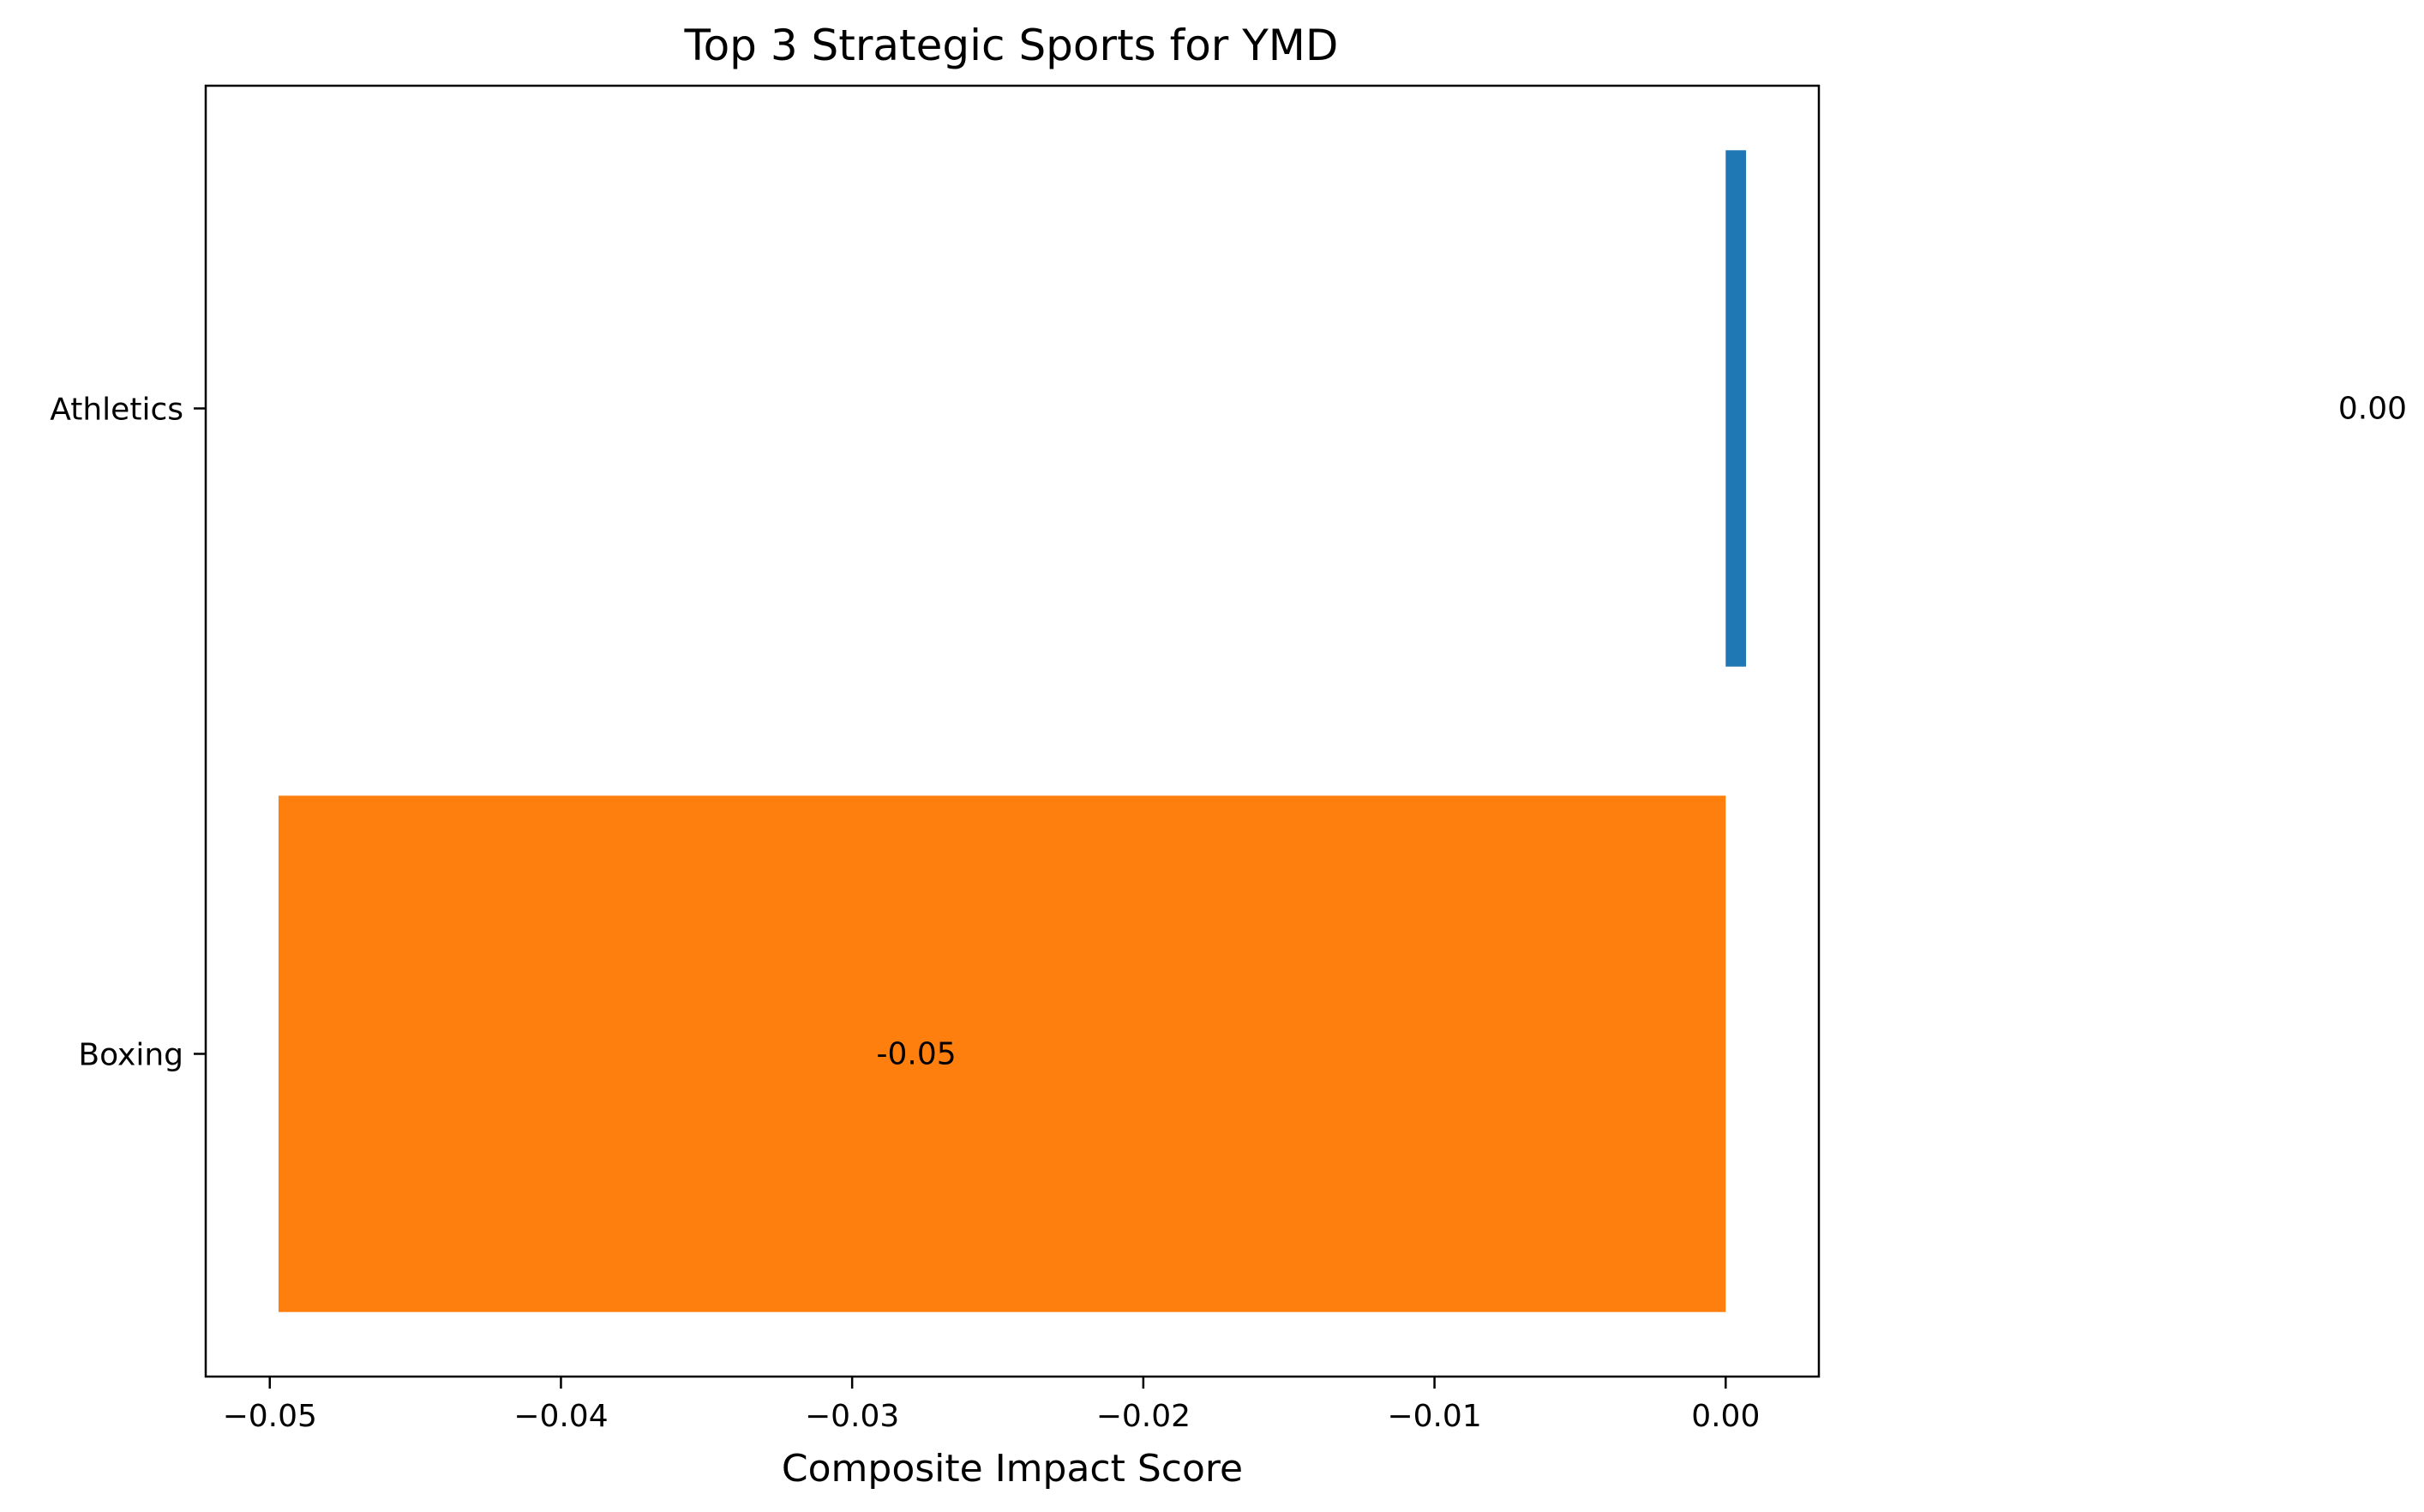 This screenshot has width=2424, height=1512. What do you see at coordinates (1143, 1416) in the screenshot?
I see `x-tick-label: −0.02` at bounding box center [1143, 1416].